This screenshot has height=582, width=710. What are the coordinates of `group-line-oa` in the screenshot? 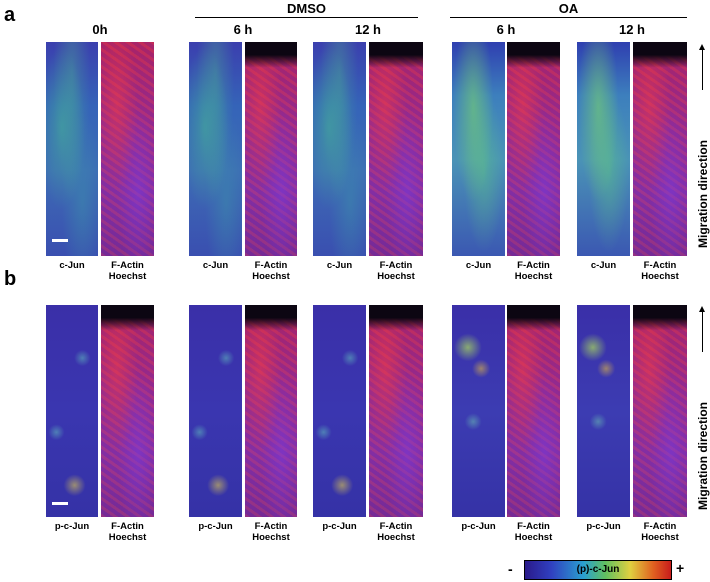 It's located at (568, 17).